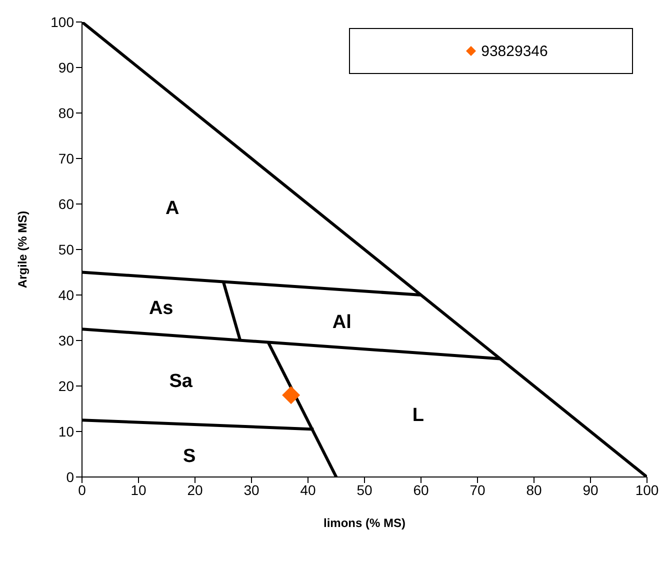  What do you see at coordinates (66, 204) in the screenshot?
I see `y-tick-label: 60` at bounding box center [66, 204].